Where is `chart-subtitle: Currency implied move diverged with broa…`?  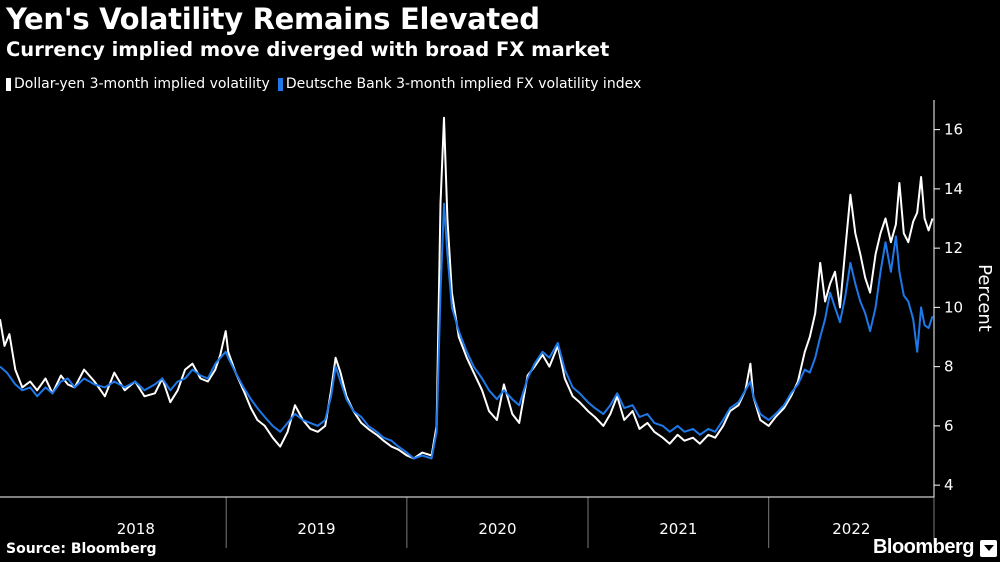
chart-subtitle: Currency implied move diverged with broa… is located at coordinates (308, 49).